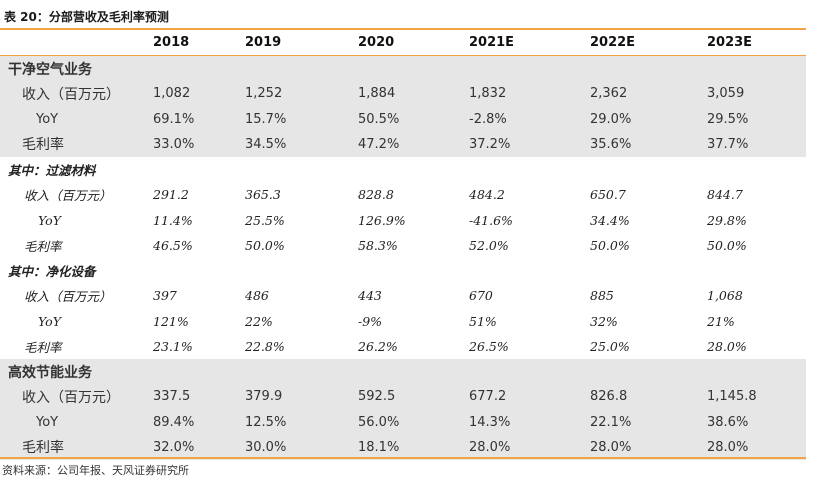  I want to click on cell: 484.2, so click(487, 195).